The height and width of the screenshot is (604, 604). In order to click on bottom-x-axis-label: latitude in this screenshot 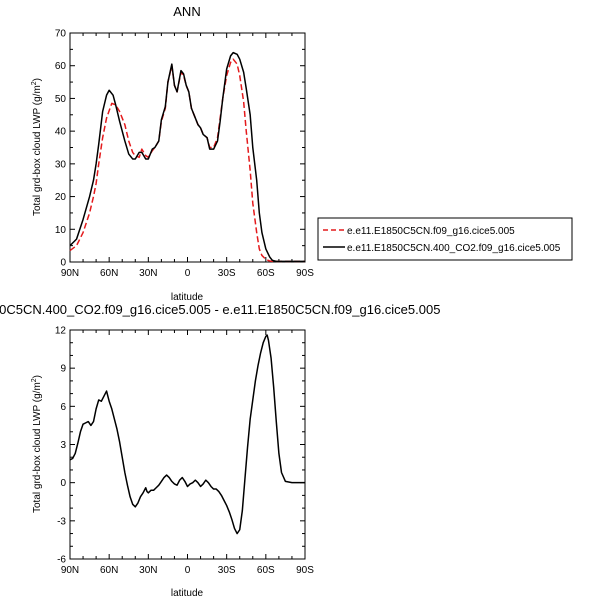, I will do `click(187, 593)`.